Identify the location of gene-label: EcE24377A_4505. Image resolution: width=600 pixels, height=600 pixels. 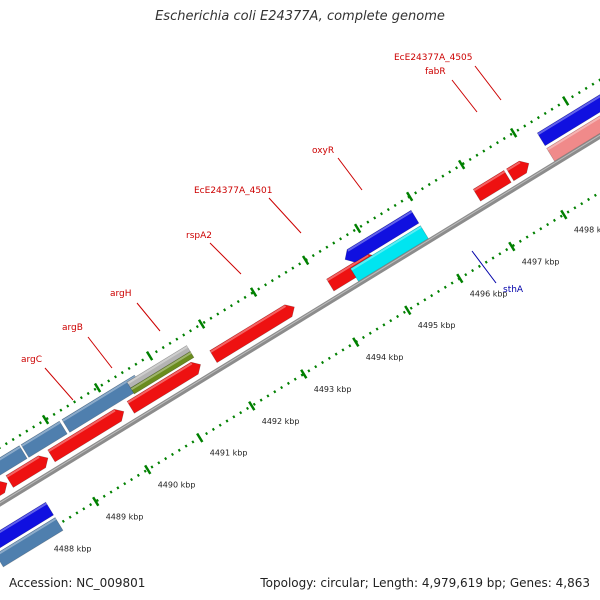
(433, 58).